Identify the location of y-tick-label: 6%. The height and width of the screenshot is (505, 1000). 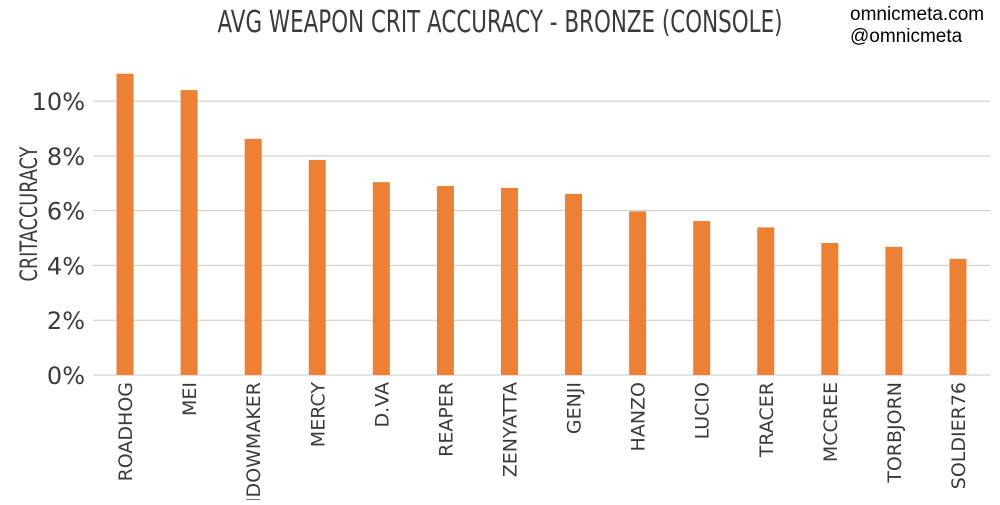
(66, 212).